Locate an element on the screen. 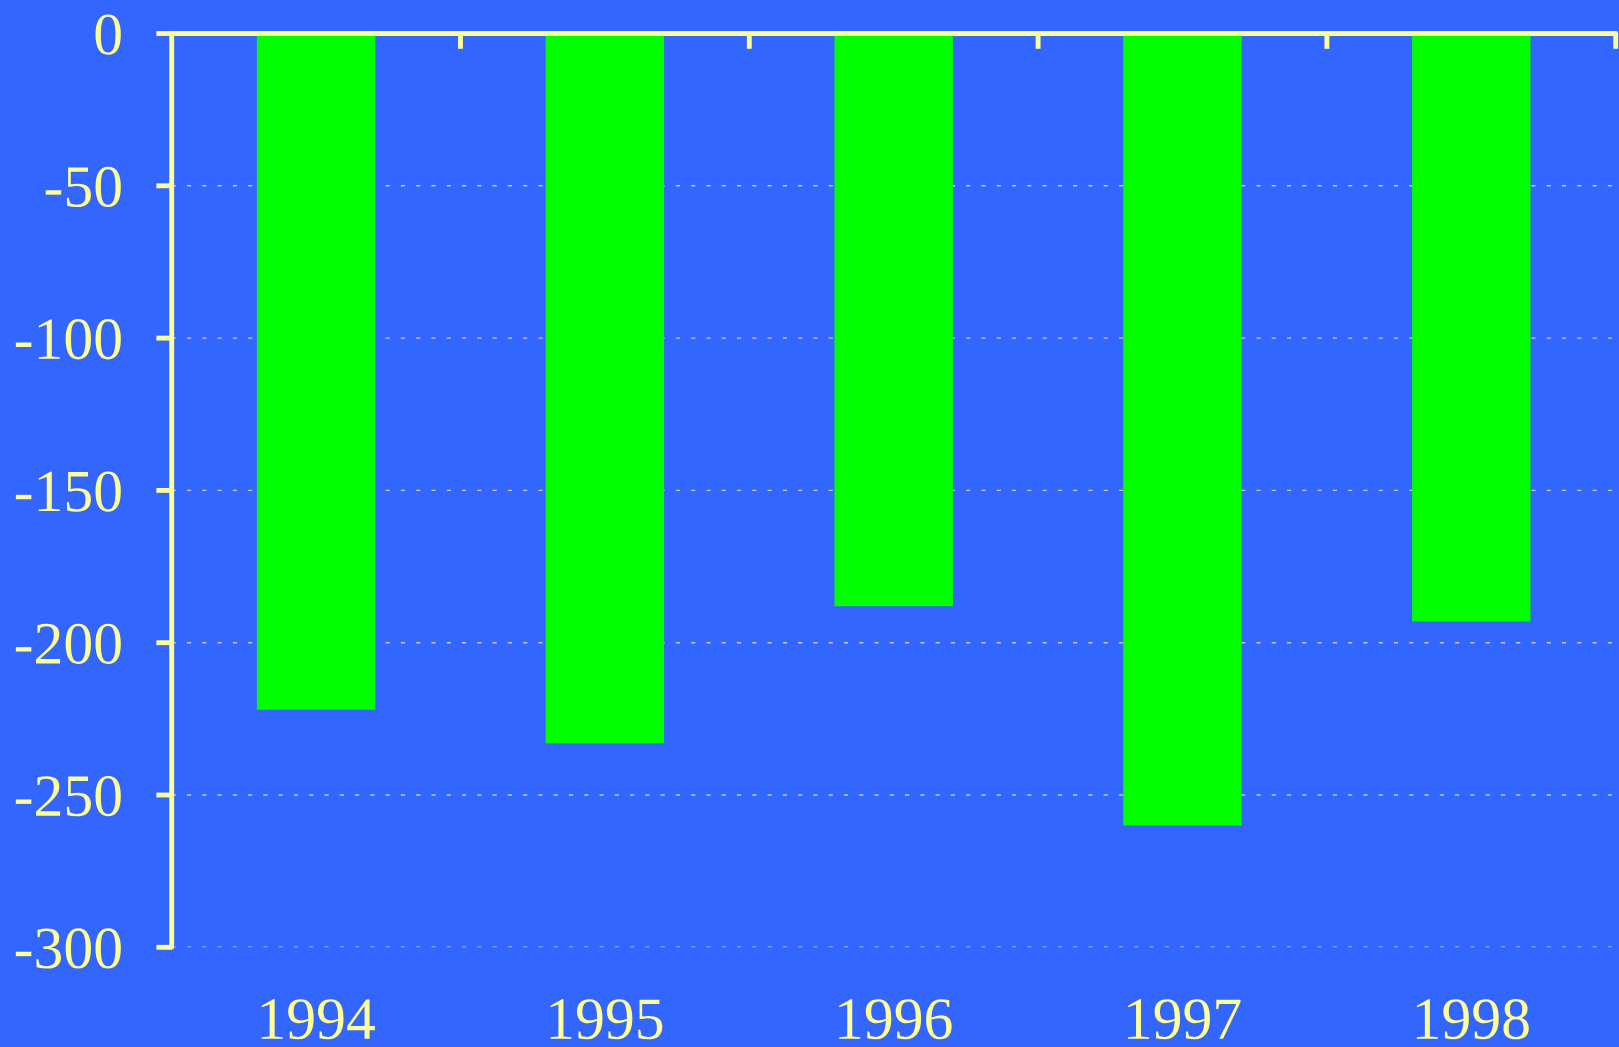 The width and height of the screenshot is (1619, 1047). y-tick-label: -300 is located at coordinates (68, 948).